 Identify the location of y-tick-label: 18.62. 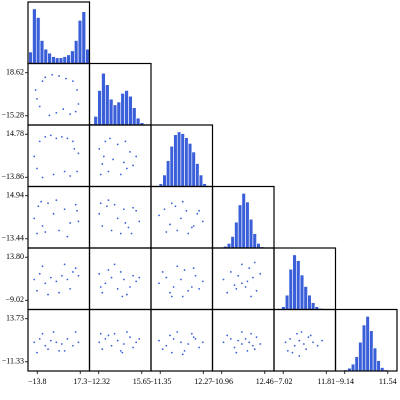
(15, 72).